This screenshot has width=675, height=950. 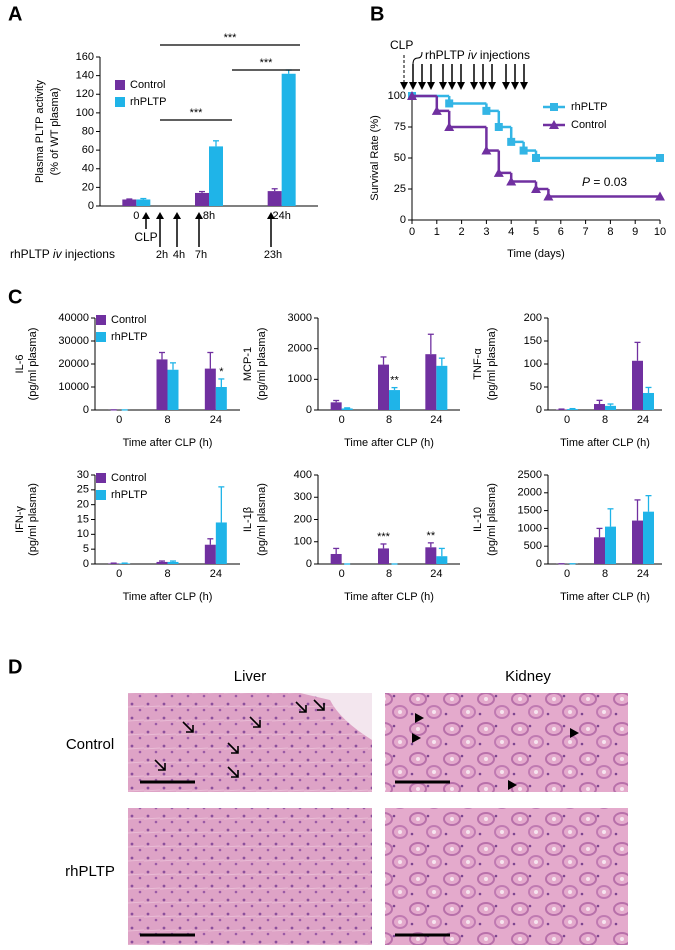 I want to click on y-axis-label: (% of WT plasma), so click(x=55, y=132).